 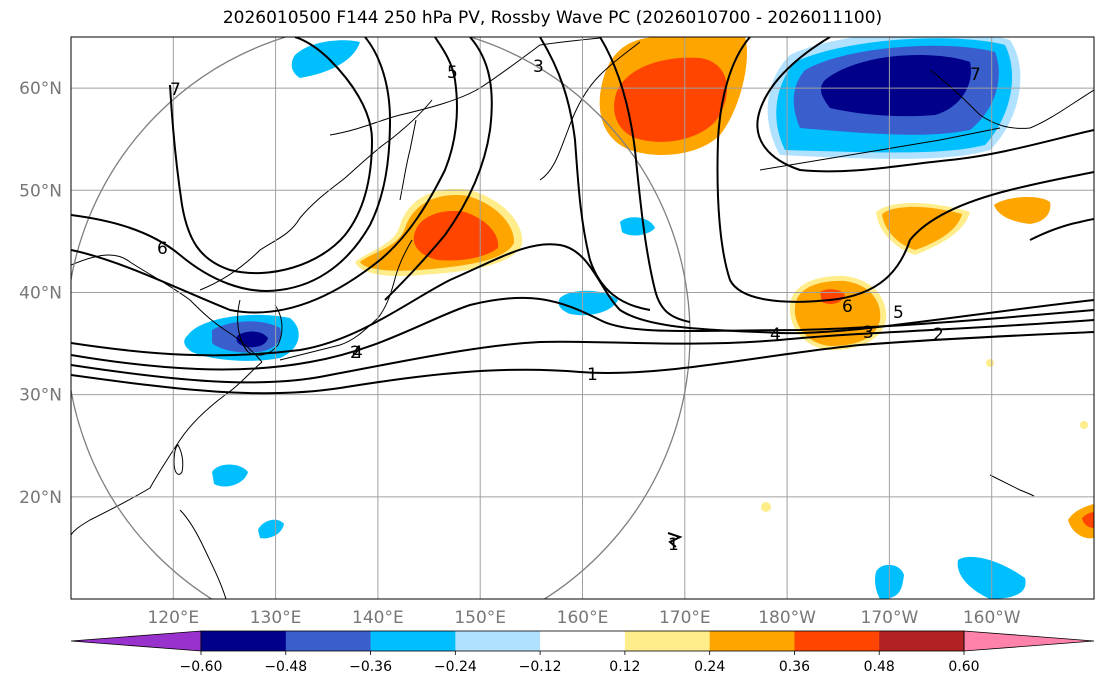 What do you see at coordinates (136, 641) in the screenshot?
I see `colorbar-extend-low` at bounding box center [136, 641].